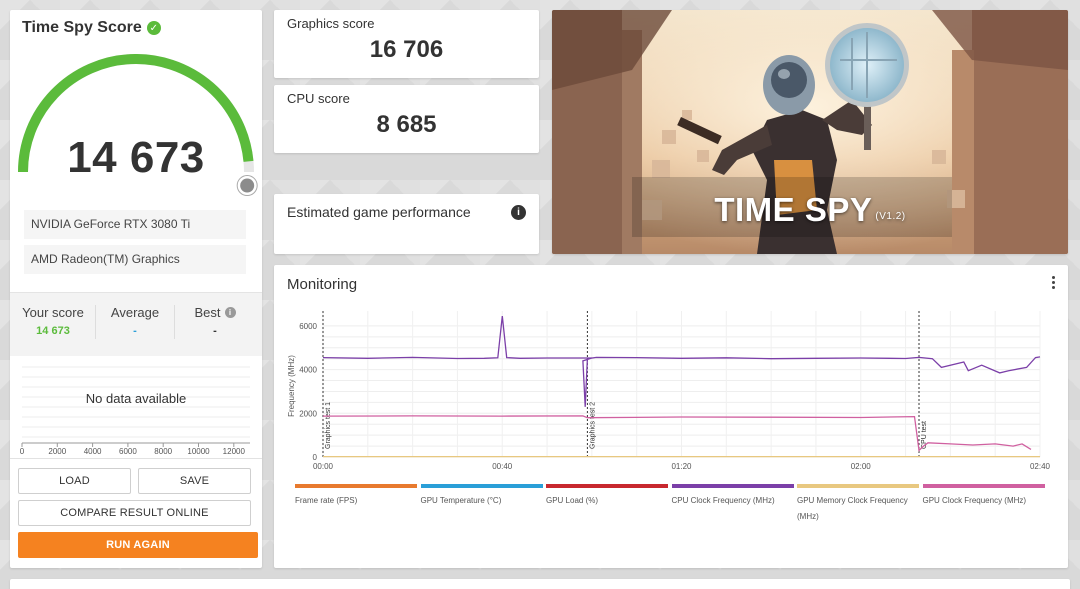 The image size is (1080, 589). I want to click on check-icon: ✓, so click(153, 28).